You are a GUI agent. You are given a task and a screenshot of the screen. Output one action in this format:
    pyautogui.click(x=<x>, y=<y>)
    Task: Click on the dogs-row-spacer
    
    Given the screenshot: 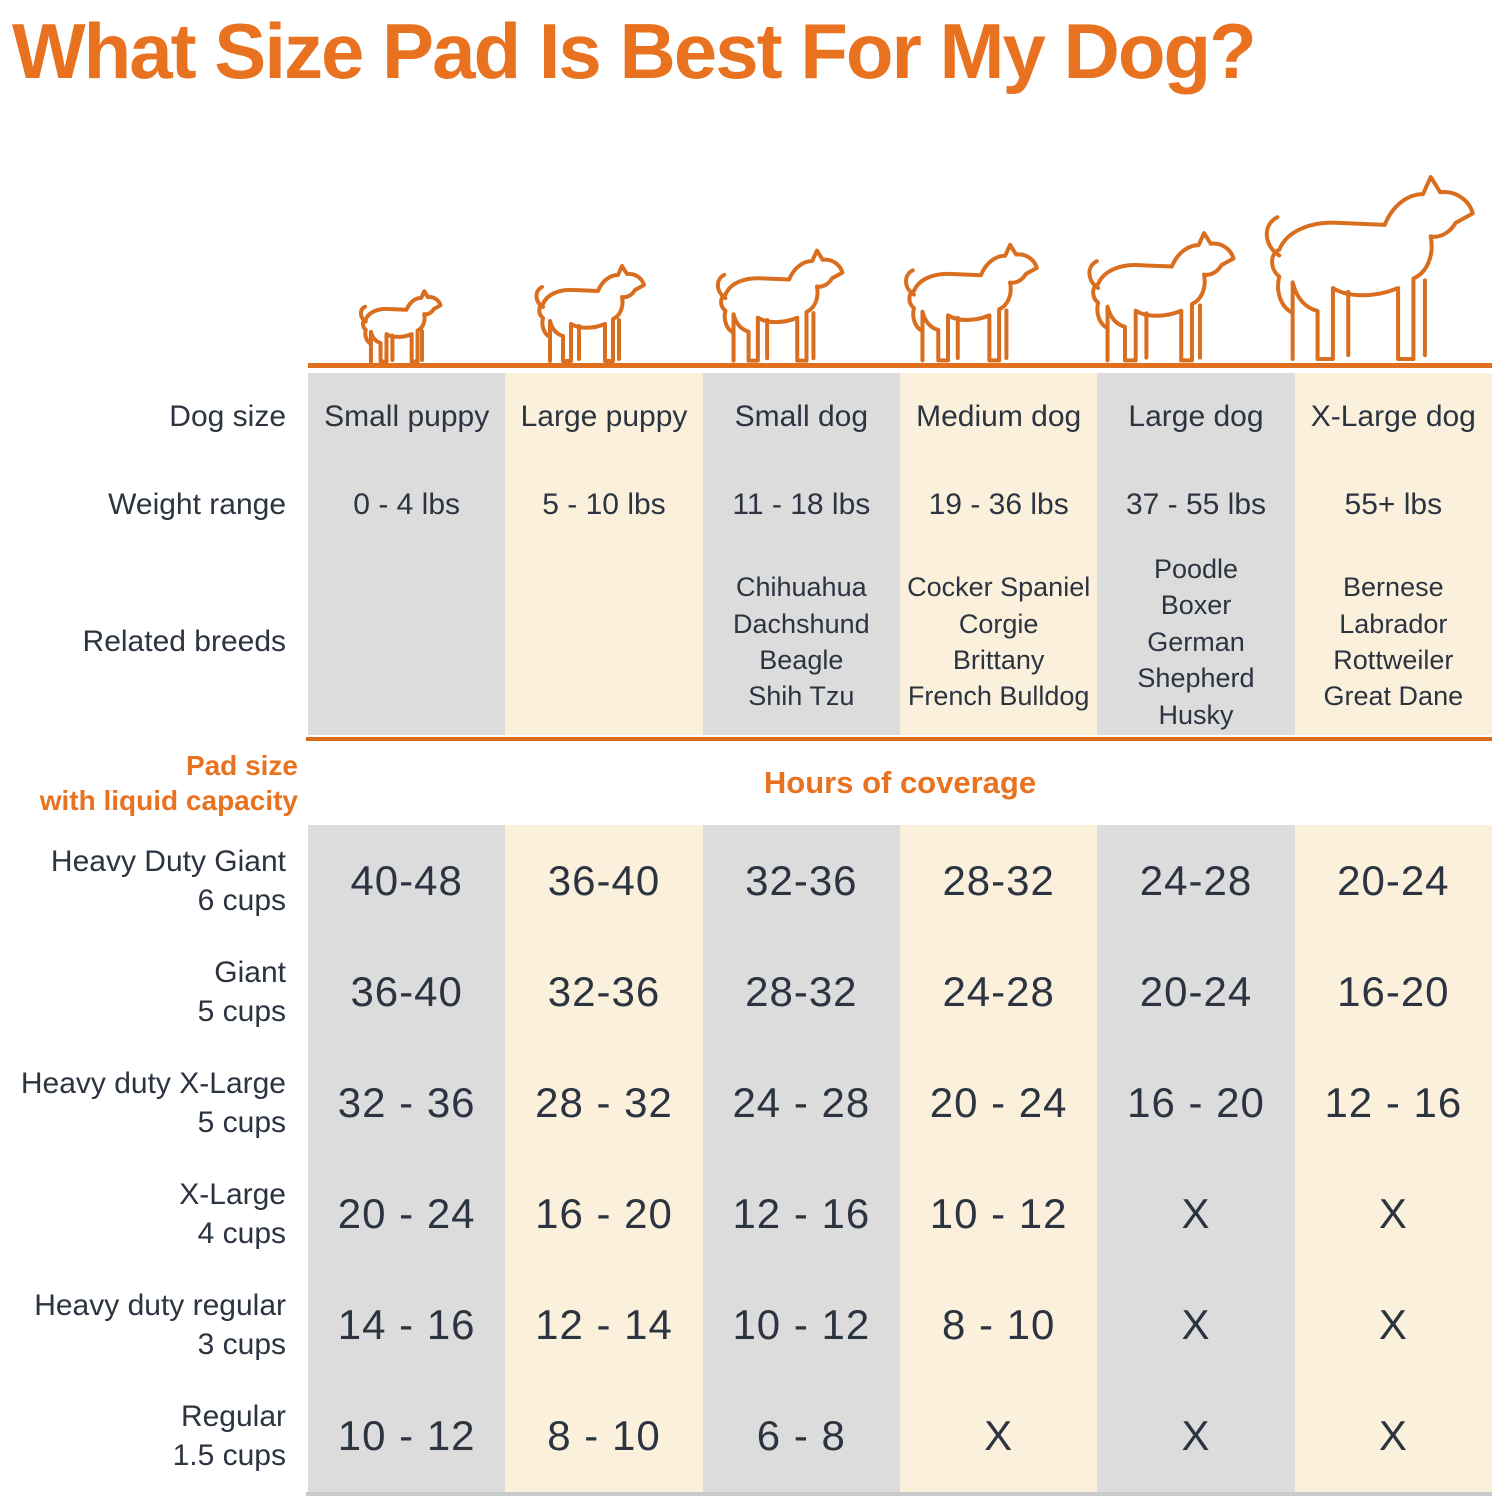 What is the action you would take?
    pyautogui.click(x=154, y=249)
    